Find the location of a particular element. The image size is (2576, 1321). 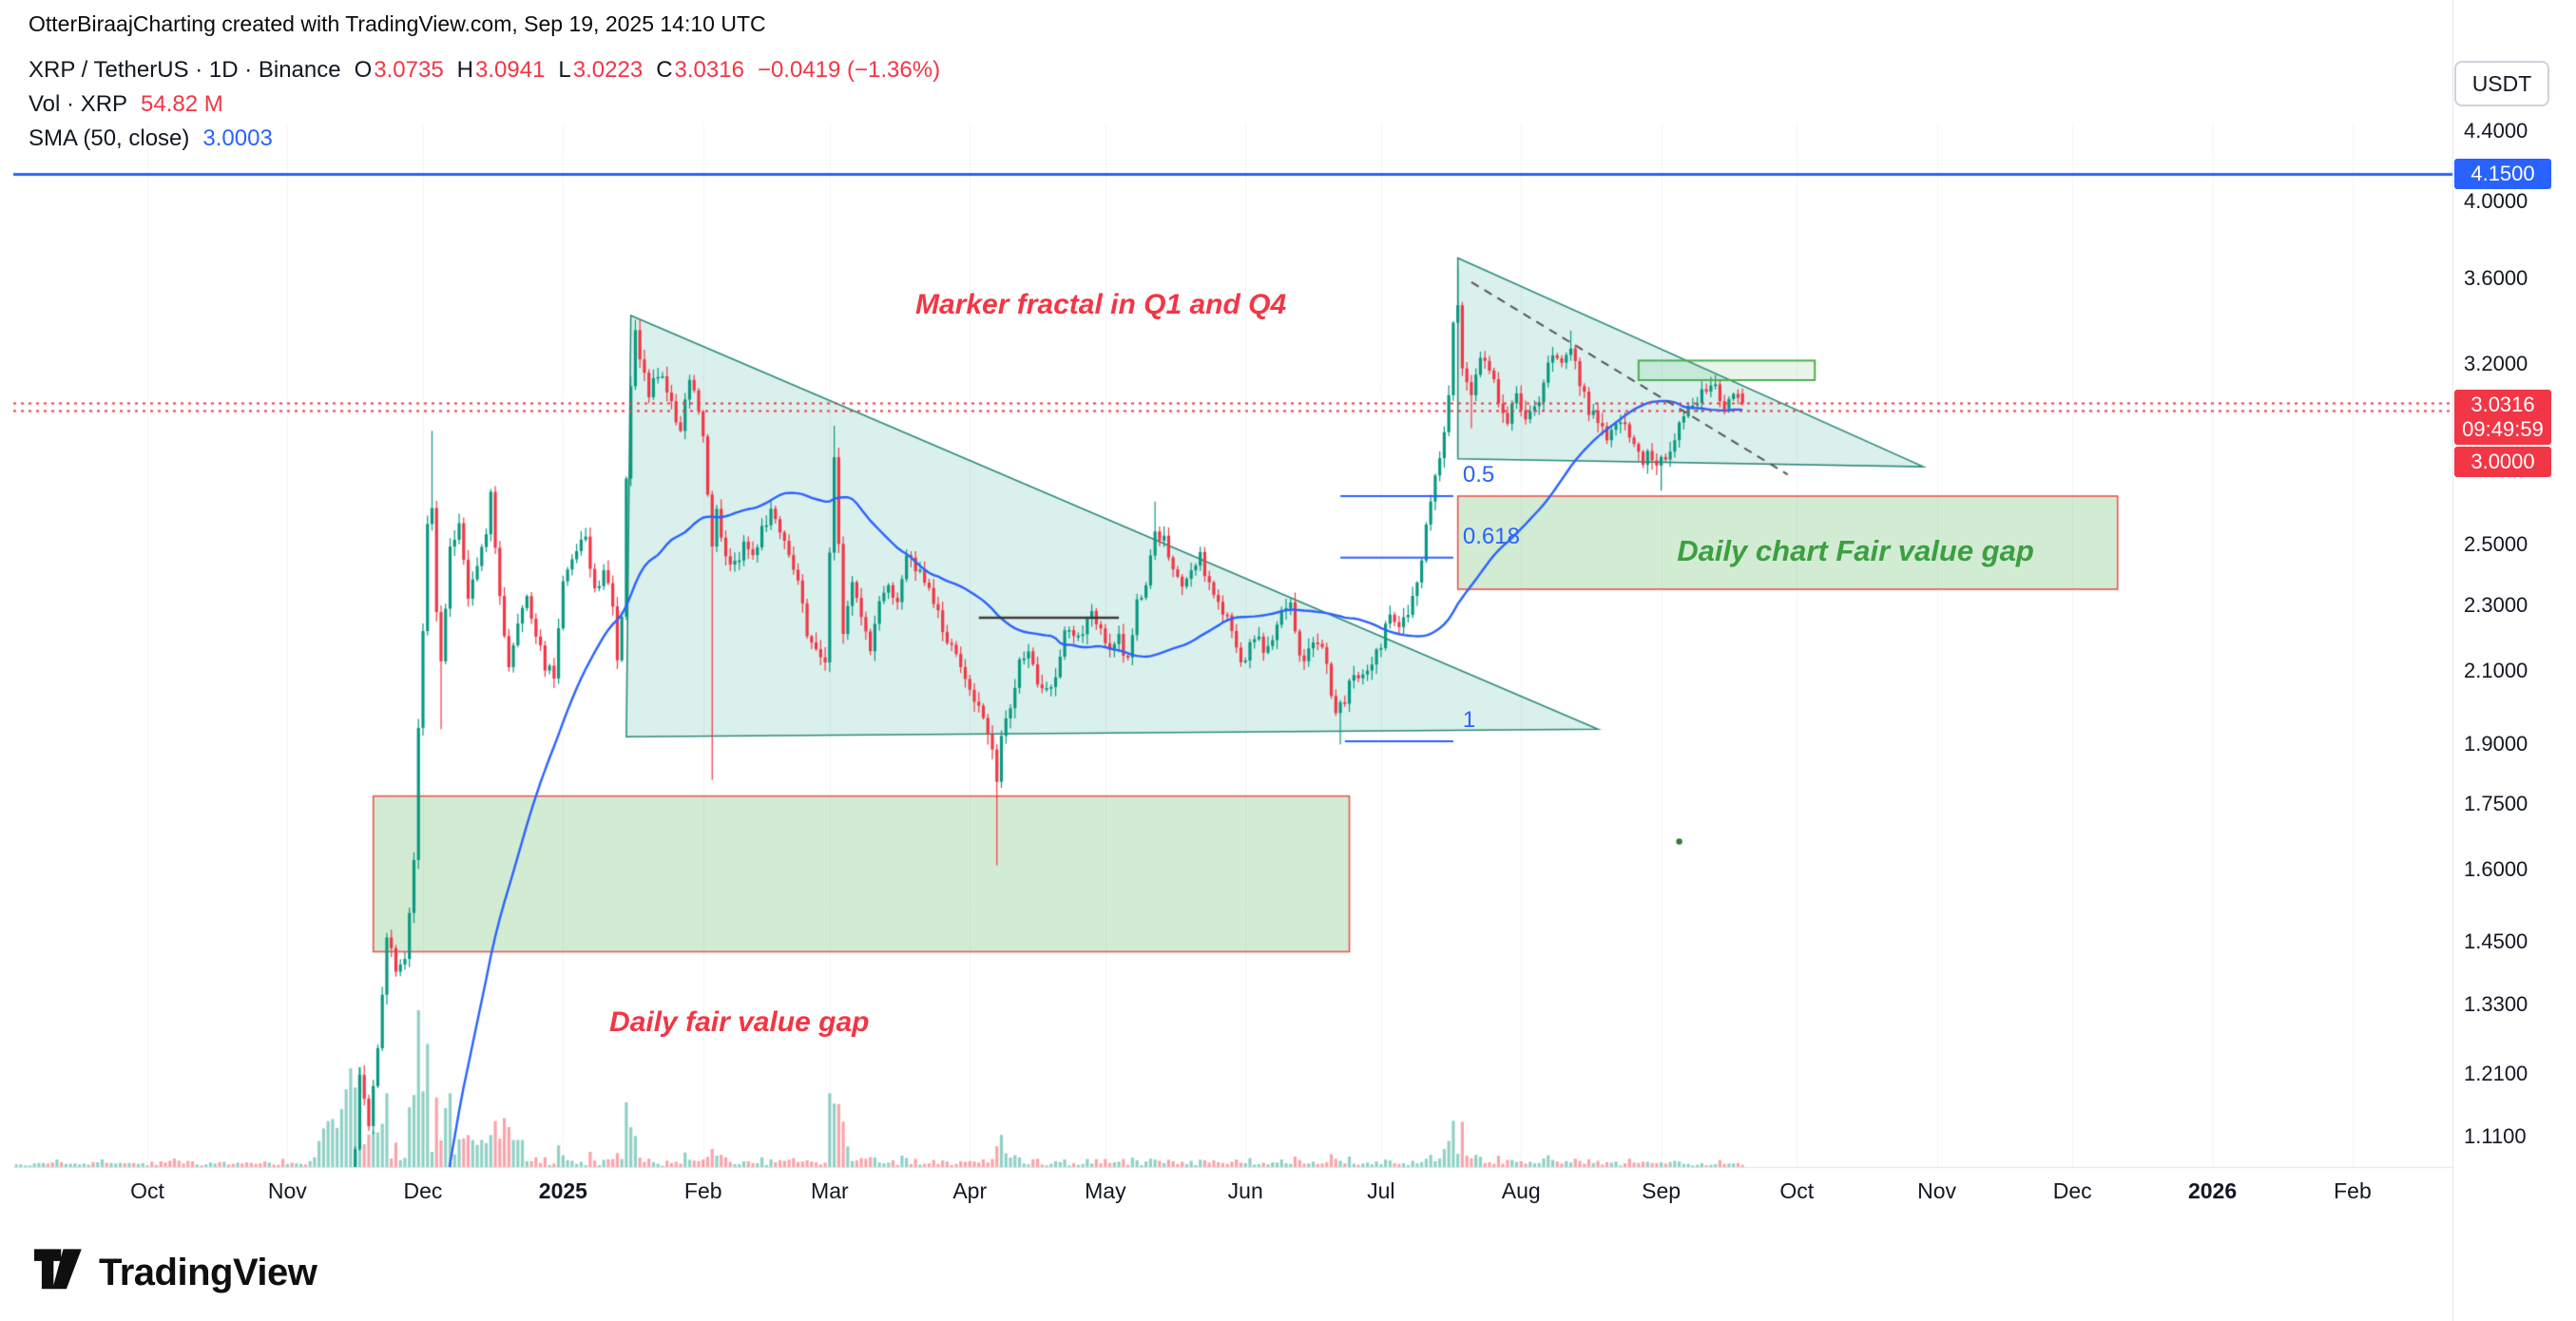

tradingview-logo-link: TradingView is located at coordinates (176, 1273).